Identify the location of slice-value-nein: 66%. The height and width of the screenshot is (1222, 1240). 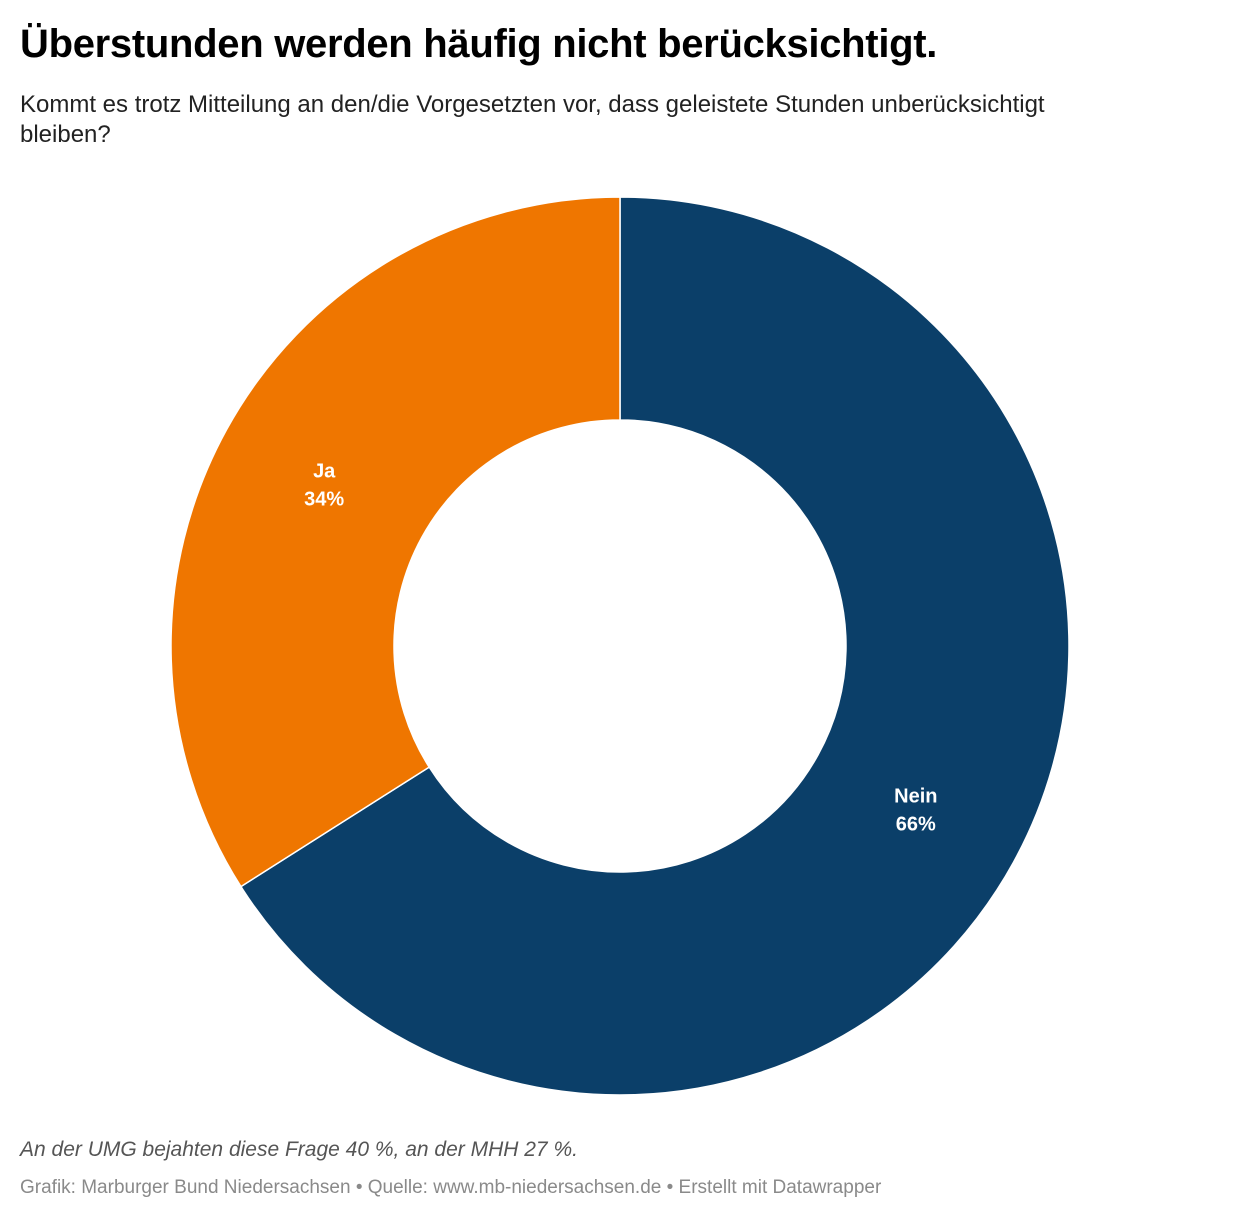
(916, 825).